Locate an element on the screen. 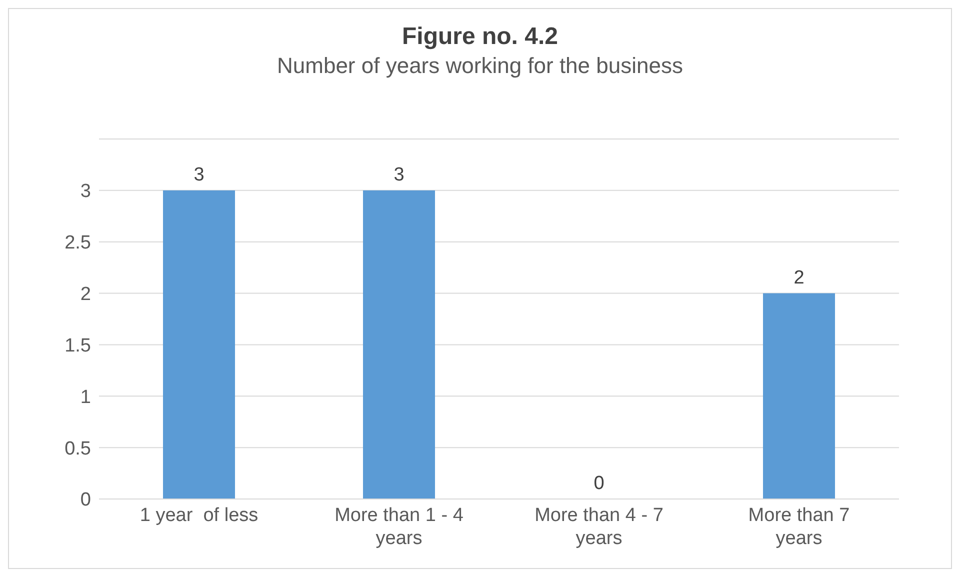 The height and width of the screenshot is (577, 960). x-tick-label: 1 year of less is located at coordinates (199, 515).